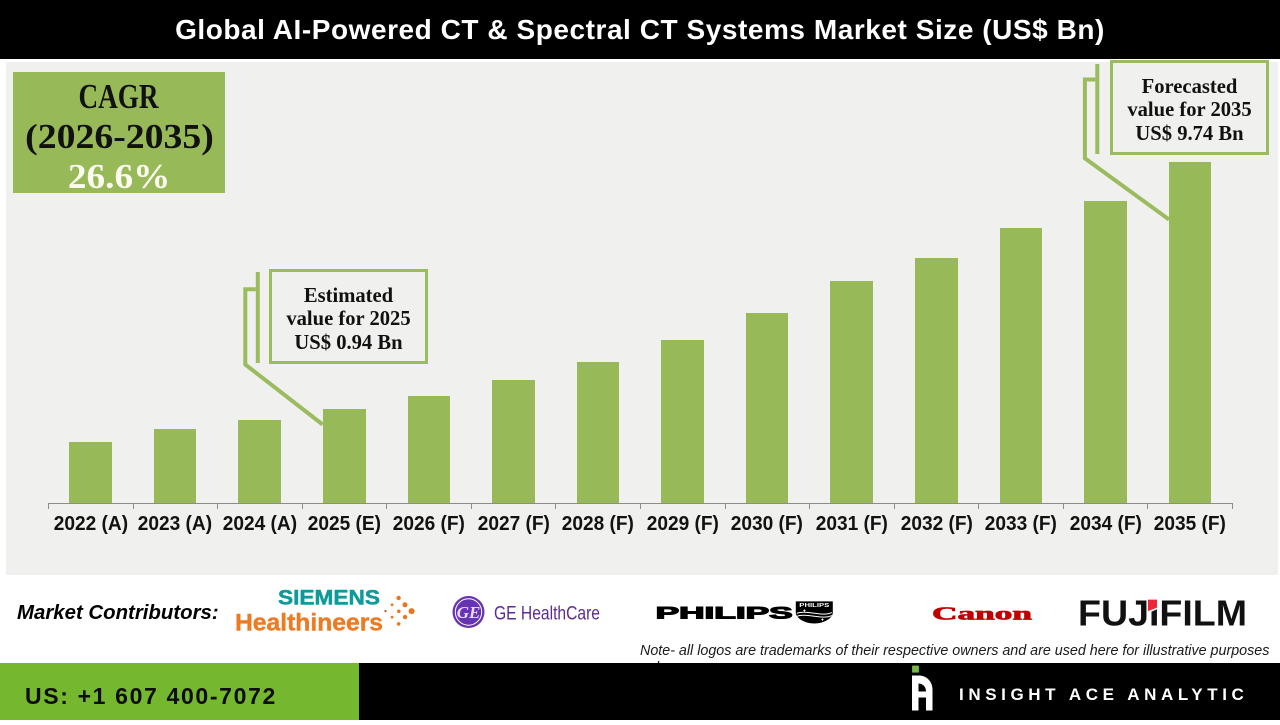 The width and height of the screenshot is (1280, 725). I want to click on svg-text: Canon, so click(982, 614).